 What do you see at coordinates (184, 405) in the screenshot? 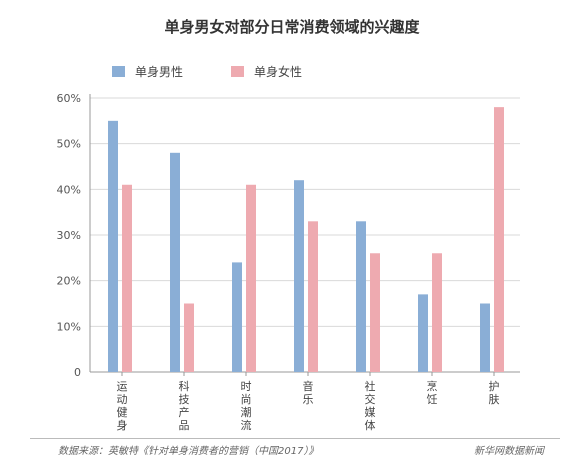
I see `x-tick-label: 科技产品` at bounding box center [184, 405].